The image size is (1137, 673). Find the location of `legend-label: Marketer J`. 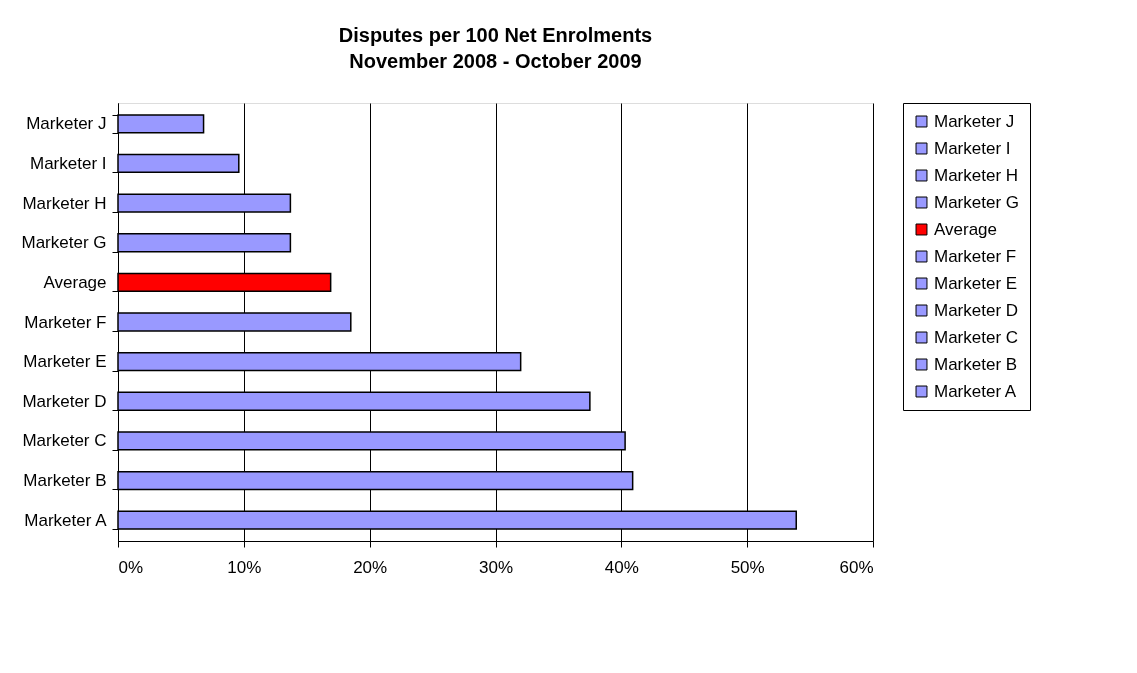

legend-label: Marketer J is located at coordinates (974, 121).